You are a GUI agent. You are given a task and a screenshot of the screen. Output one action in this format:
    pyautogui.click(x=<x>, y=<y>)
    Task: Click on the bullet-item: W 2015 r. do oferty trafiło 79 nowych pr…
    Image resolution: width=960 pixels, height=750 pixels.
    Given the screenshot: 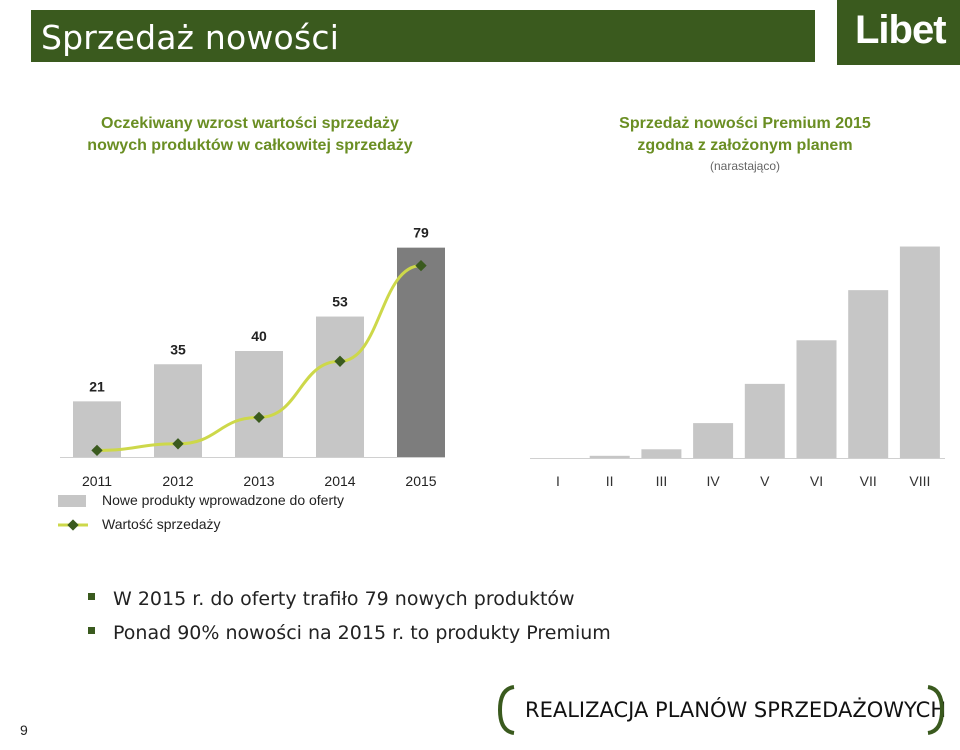 What is the action you would take?
    pyautogui.click(x=331, y=599)
    